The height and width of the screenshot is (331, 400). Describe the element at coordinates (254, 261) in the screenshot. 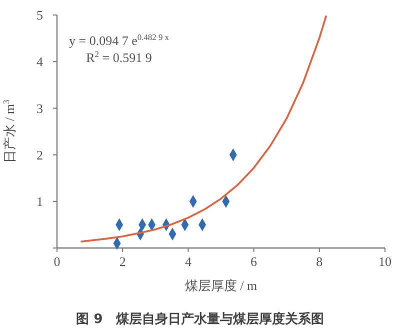

I see `x-tick-label: 6` at that location.